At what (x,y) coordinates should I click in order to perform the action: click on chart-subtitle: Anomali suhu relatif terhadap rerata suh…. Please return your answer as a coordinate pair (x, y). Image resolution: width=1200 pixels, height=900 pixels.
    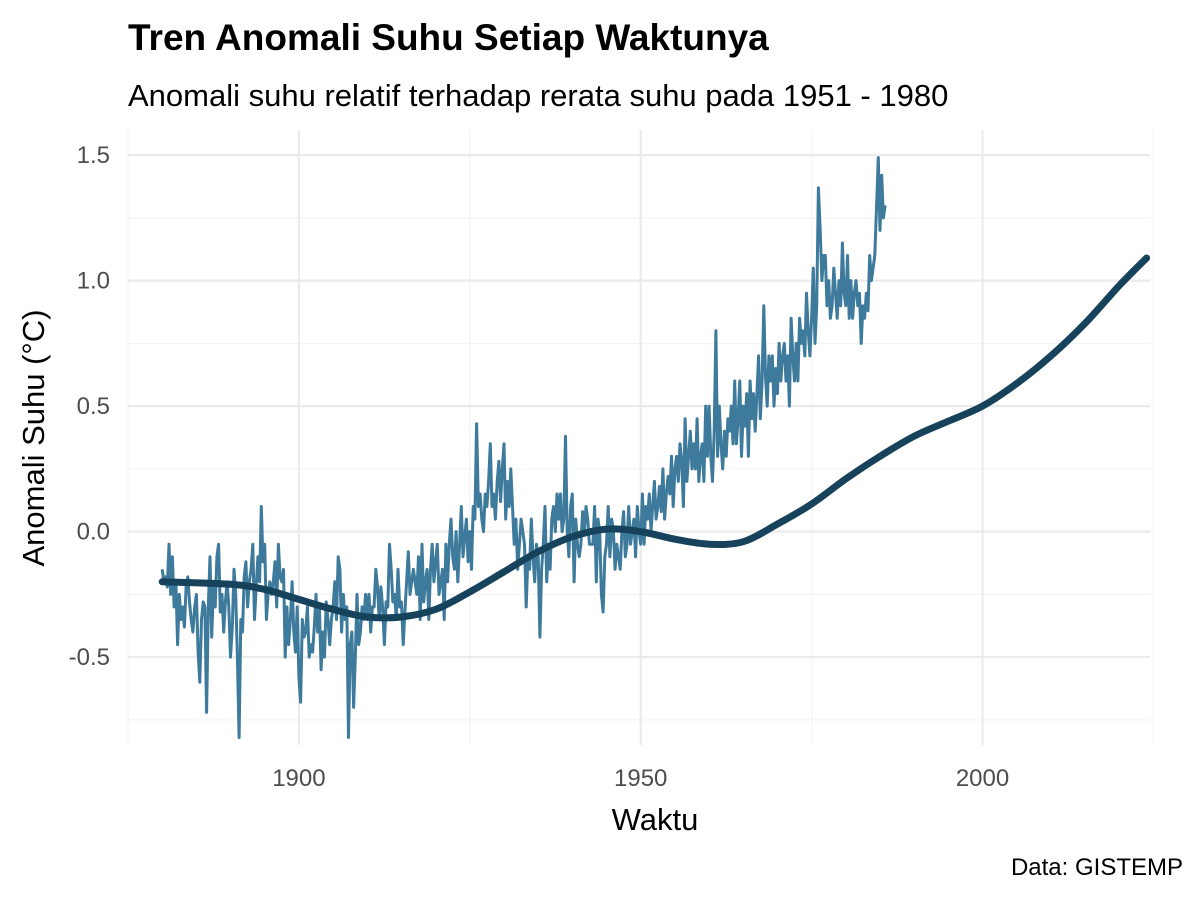
    Looking at the image, I should click on (538, 95).